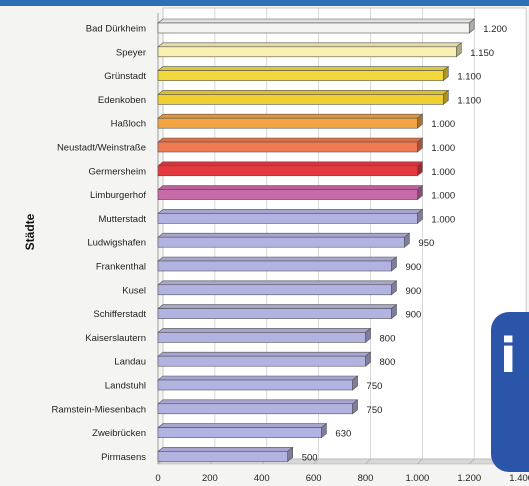  What do you see at coordinates (510, 392) in the screenshot?
I see `logo-badge` at bounding box center [510, 392].